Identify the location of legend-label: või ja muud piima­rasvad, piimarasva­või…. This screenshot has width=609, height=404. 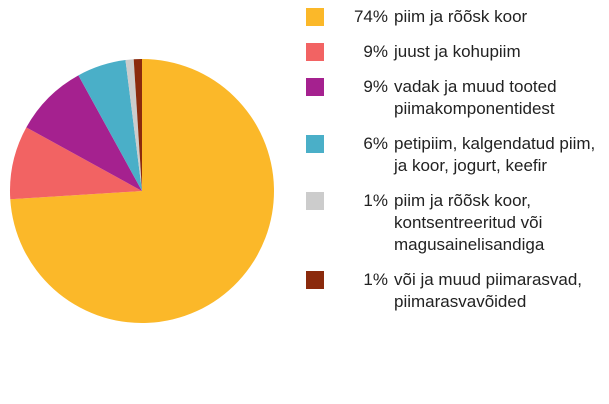
(488, 290).